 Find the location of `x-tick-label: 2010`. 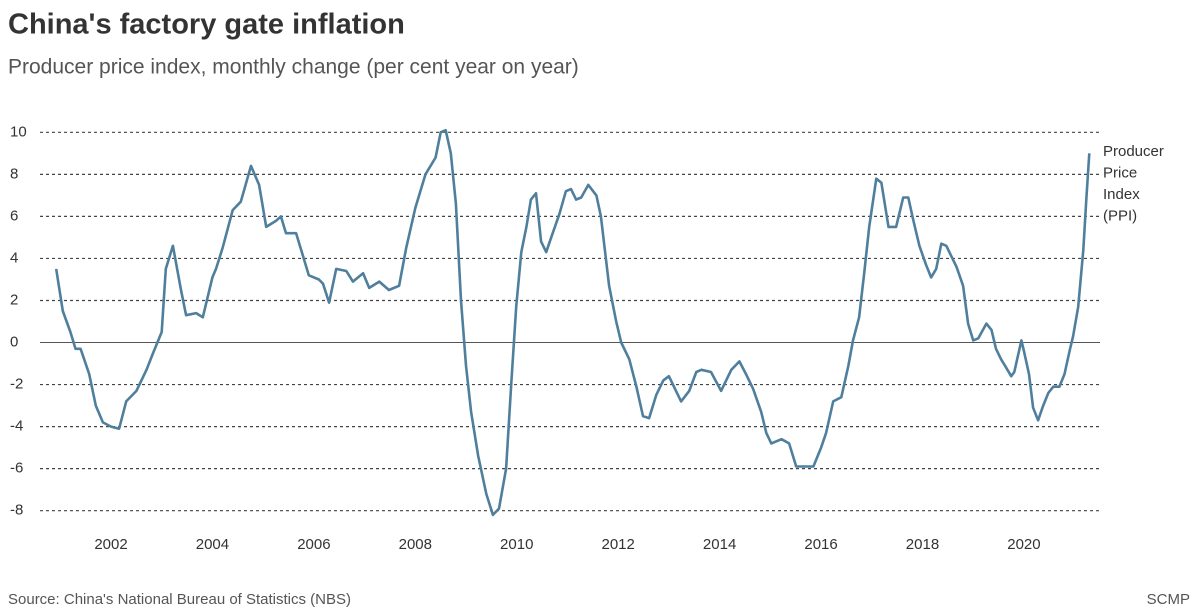

x-tick-label: 2010 is located at coordinates (516, 544).